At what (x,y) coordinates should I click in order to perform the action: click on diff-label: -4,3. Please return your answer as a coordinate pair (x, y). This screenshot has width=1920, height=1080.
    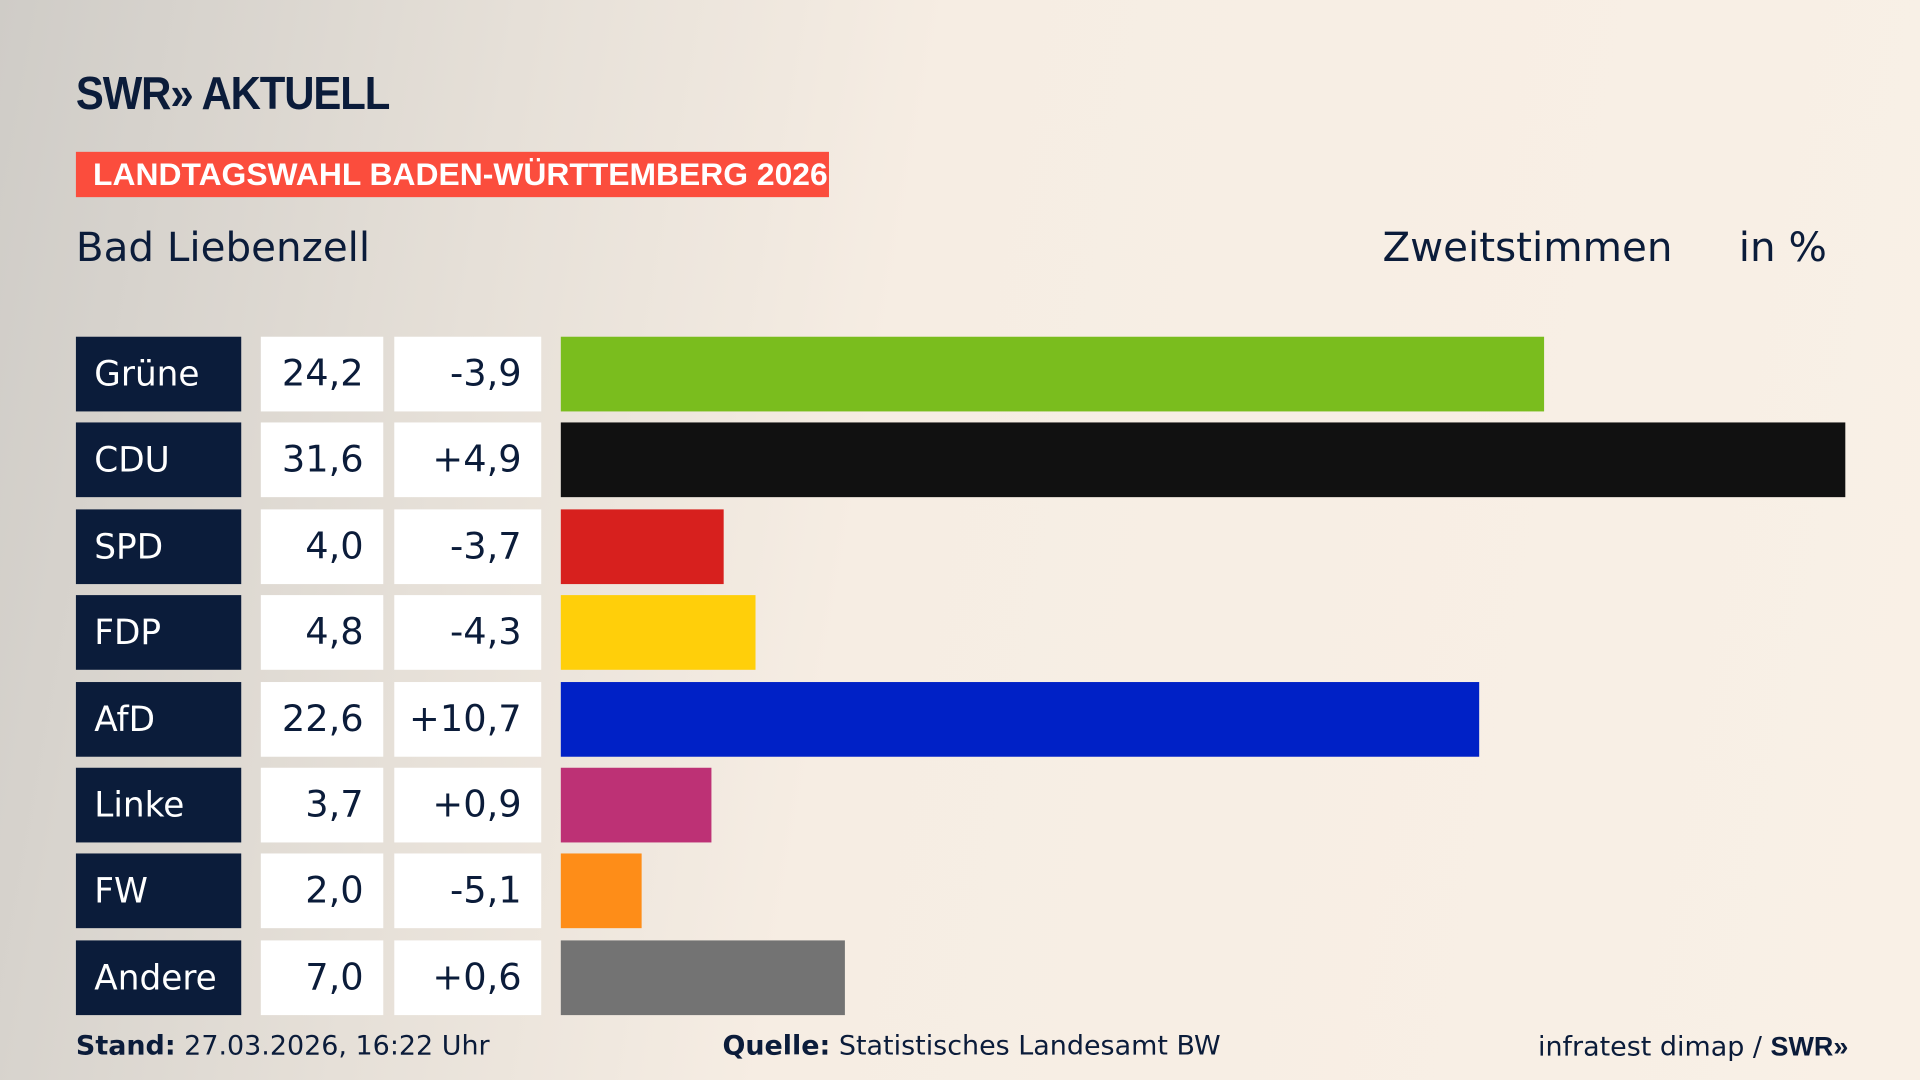
    Looking at the image, I should click on (468, 633).